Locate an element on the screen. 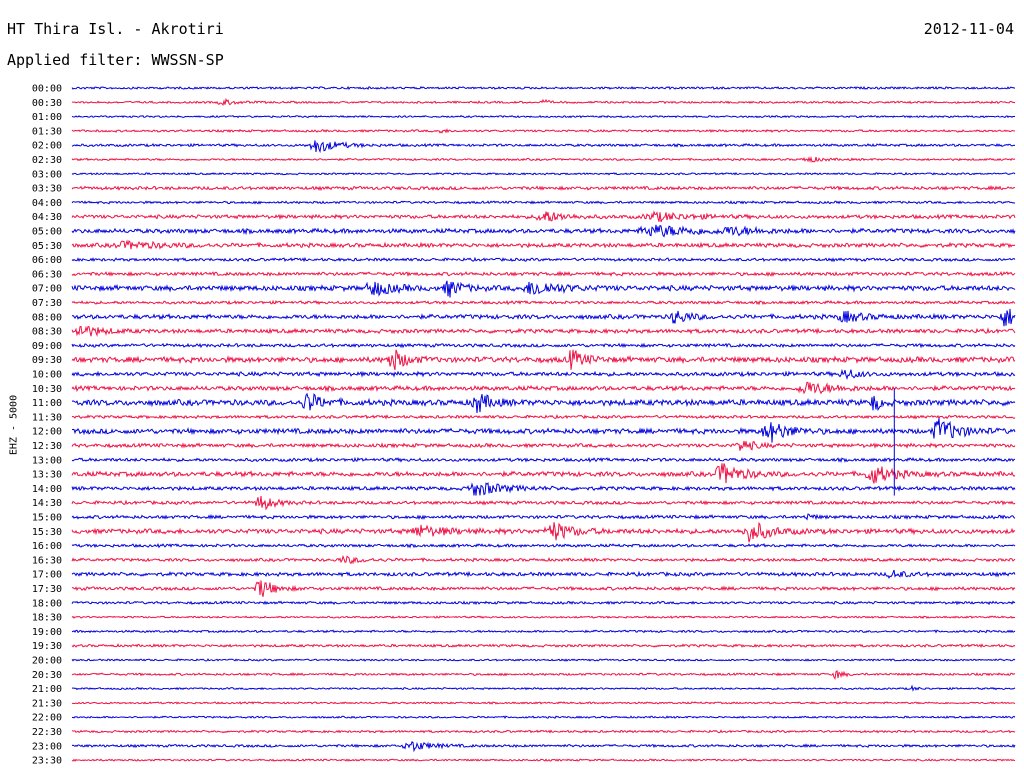 Image resolution: width=1024 pixels, height=780 pixels. row-time-label: 13:30 is located at coordinates (47, 475).